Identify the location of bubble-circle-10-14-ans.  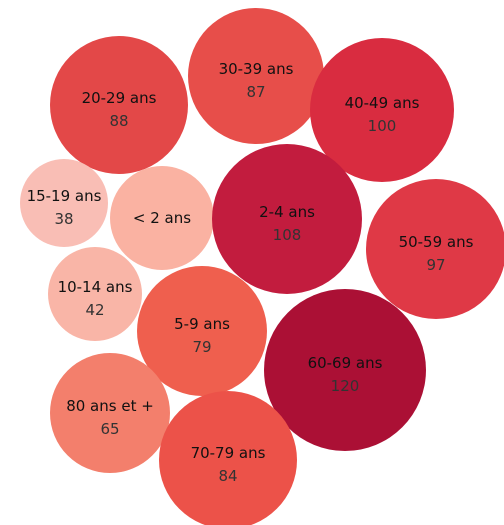
(95, 294).